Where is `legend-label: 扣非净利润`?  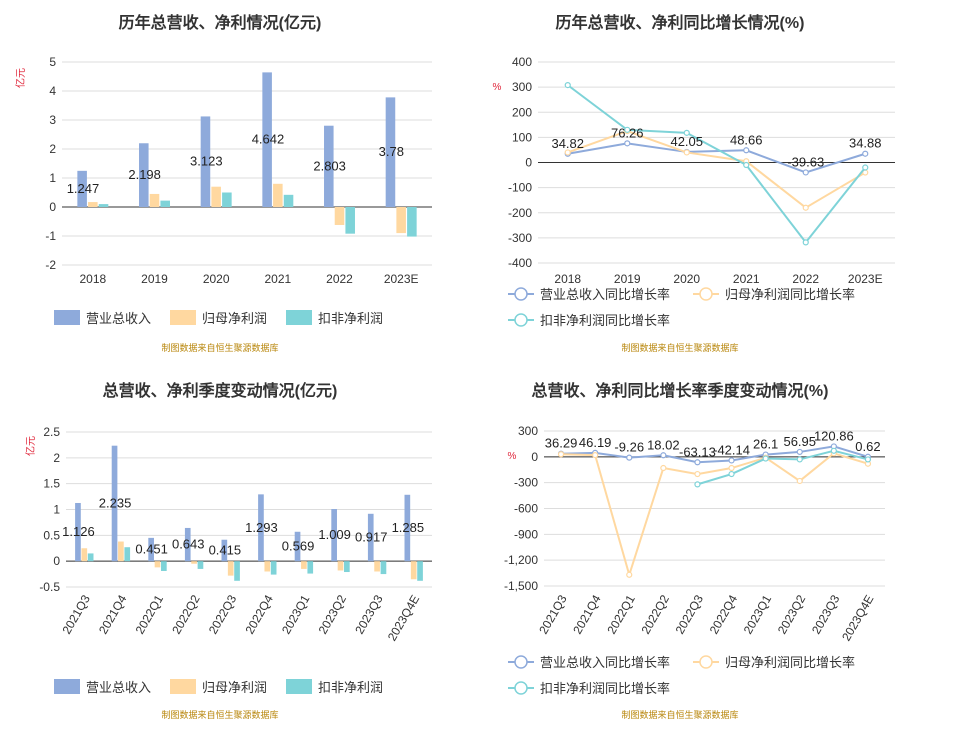
legend-label: 扣非净利润 is located at coordinates (350, 318).